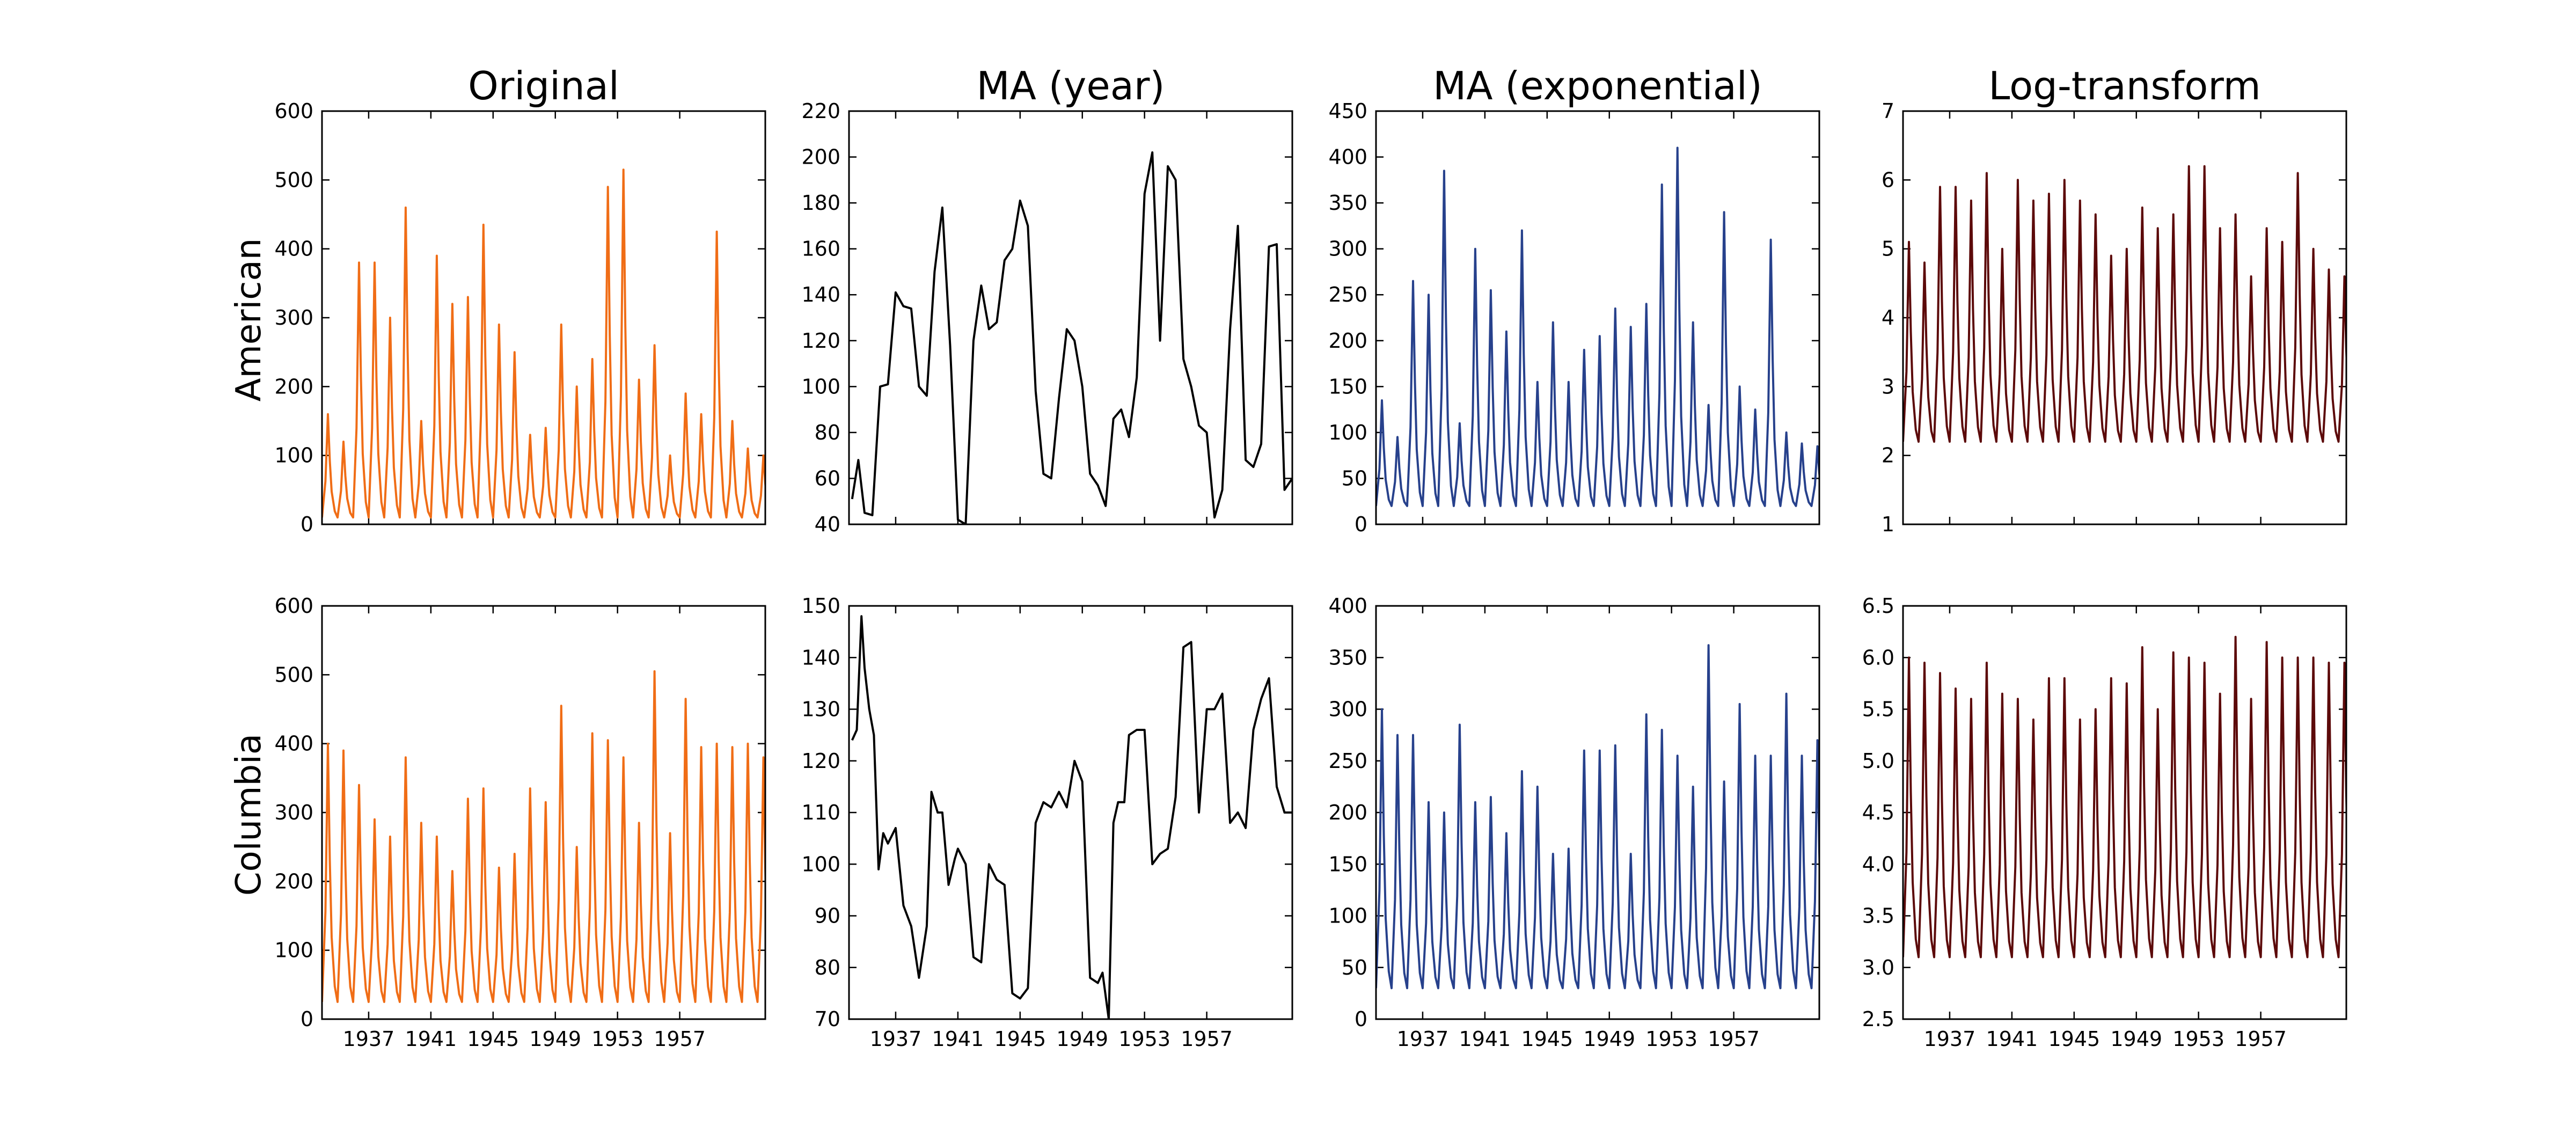 The image size is (2576, 1127). I want to click on row-label-american: American, so click(249, 320).